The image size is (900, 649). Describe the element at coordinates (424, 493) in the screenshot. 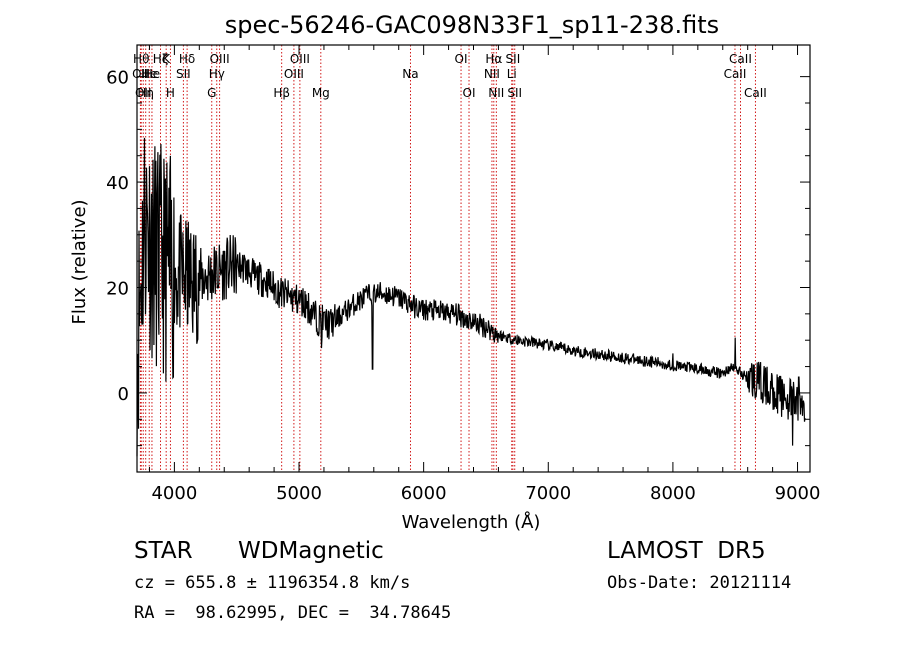

I see `x-tick-label: 6000` at that location.